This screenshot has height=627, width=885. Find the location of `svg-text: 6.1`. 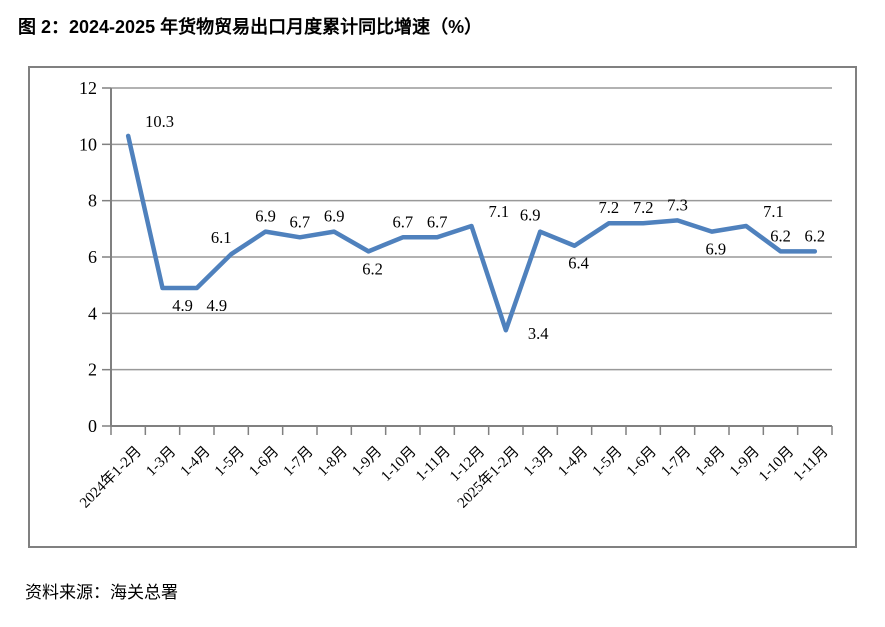

svg-text: 6.1 is located at coordinates (221, 237).